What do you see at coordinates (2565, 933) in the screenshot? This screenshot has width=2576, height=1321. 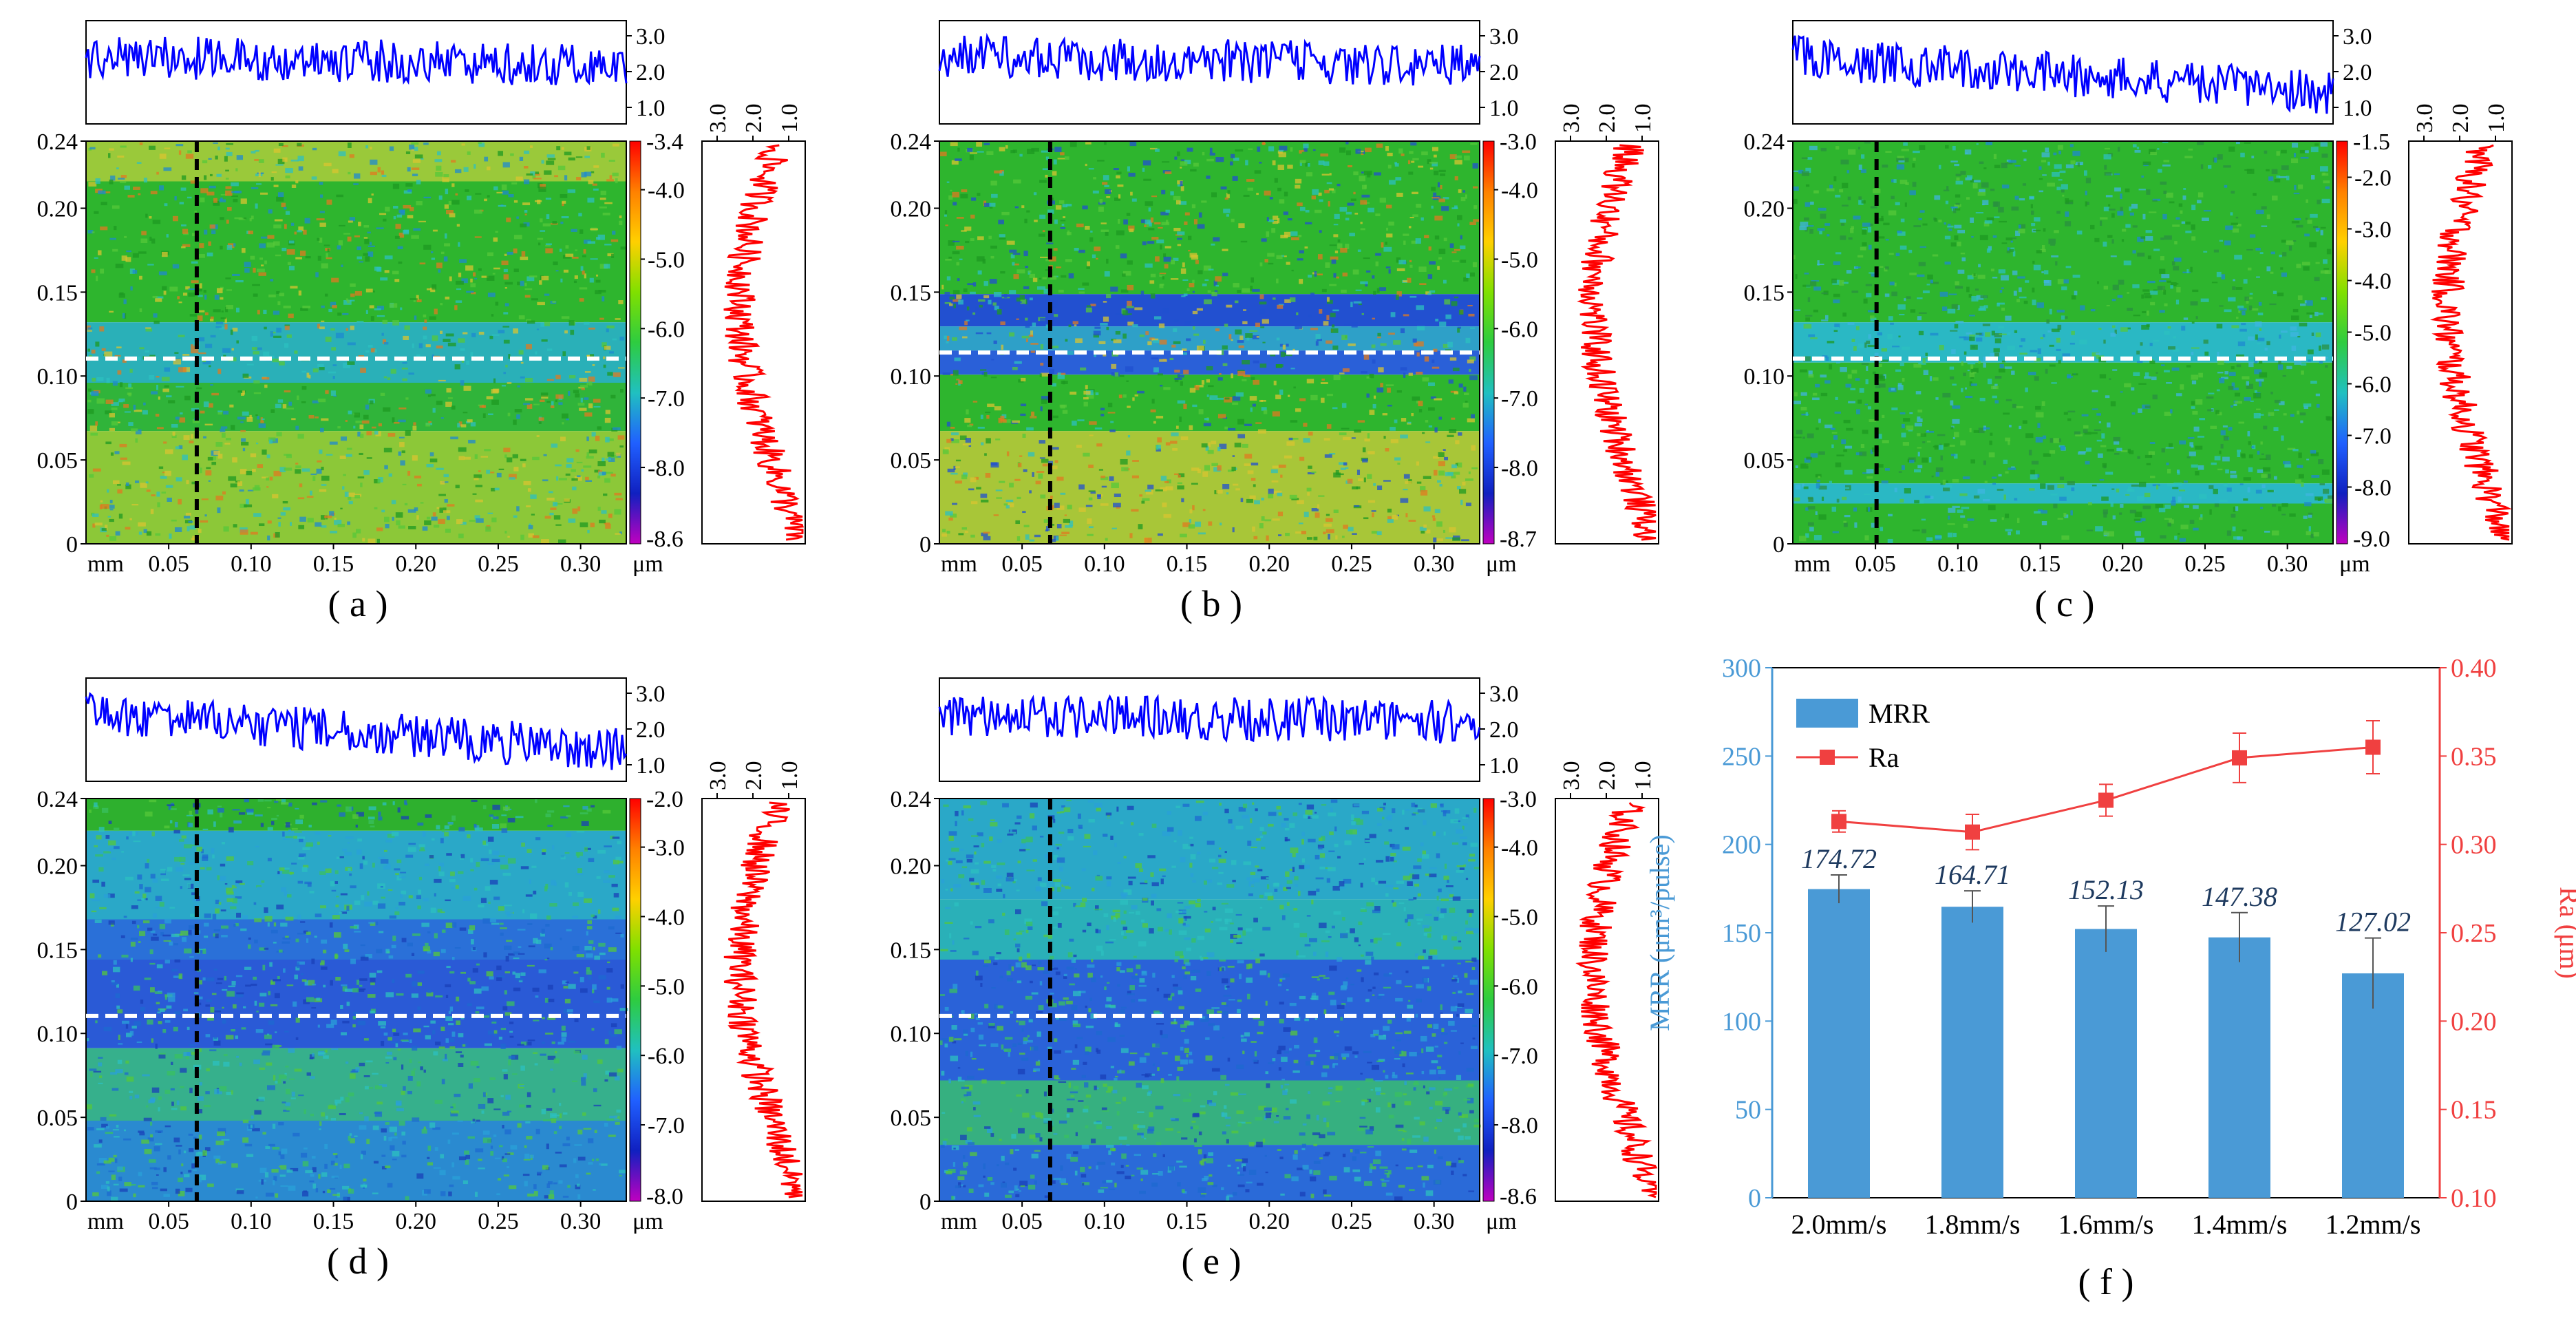 I see `right-axis-title: Ra (μm)` at bounding box center [2565, 933].